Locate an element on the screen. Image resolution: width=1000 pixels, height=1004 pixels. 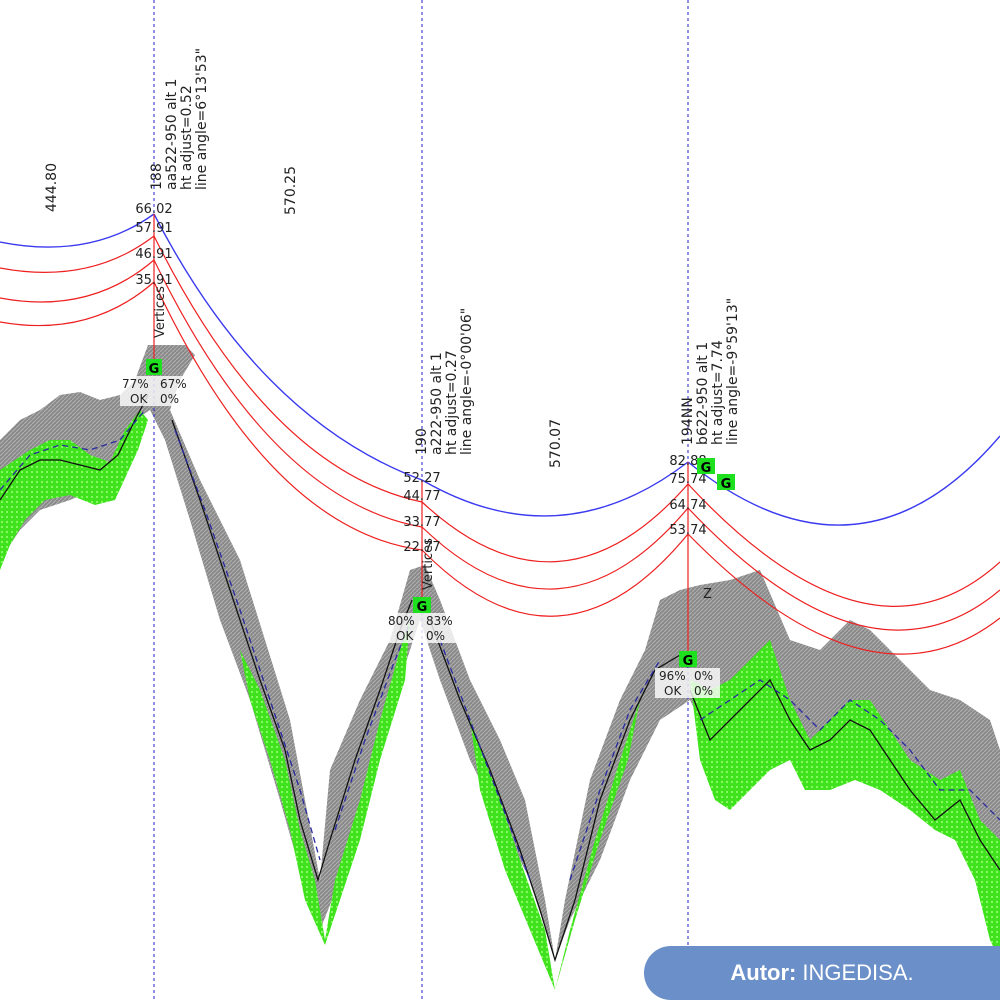
svg-text: 66.02 is located at coordinates (153, 209).